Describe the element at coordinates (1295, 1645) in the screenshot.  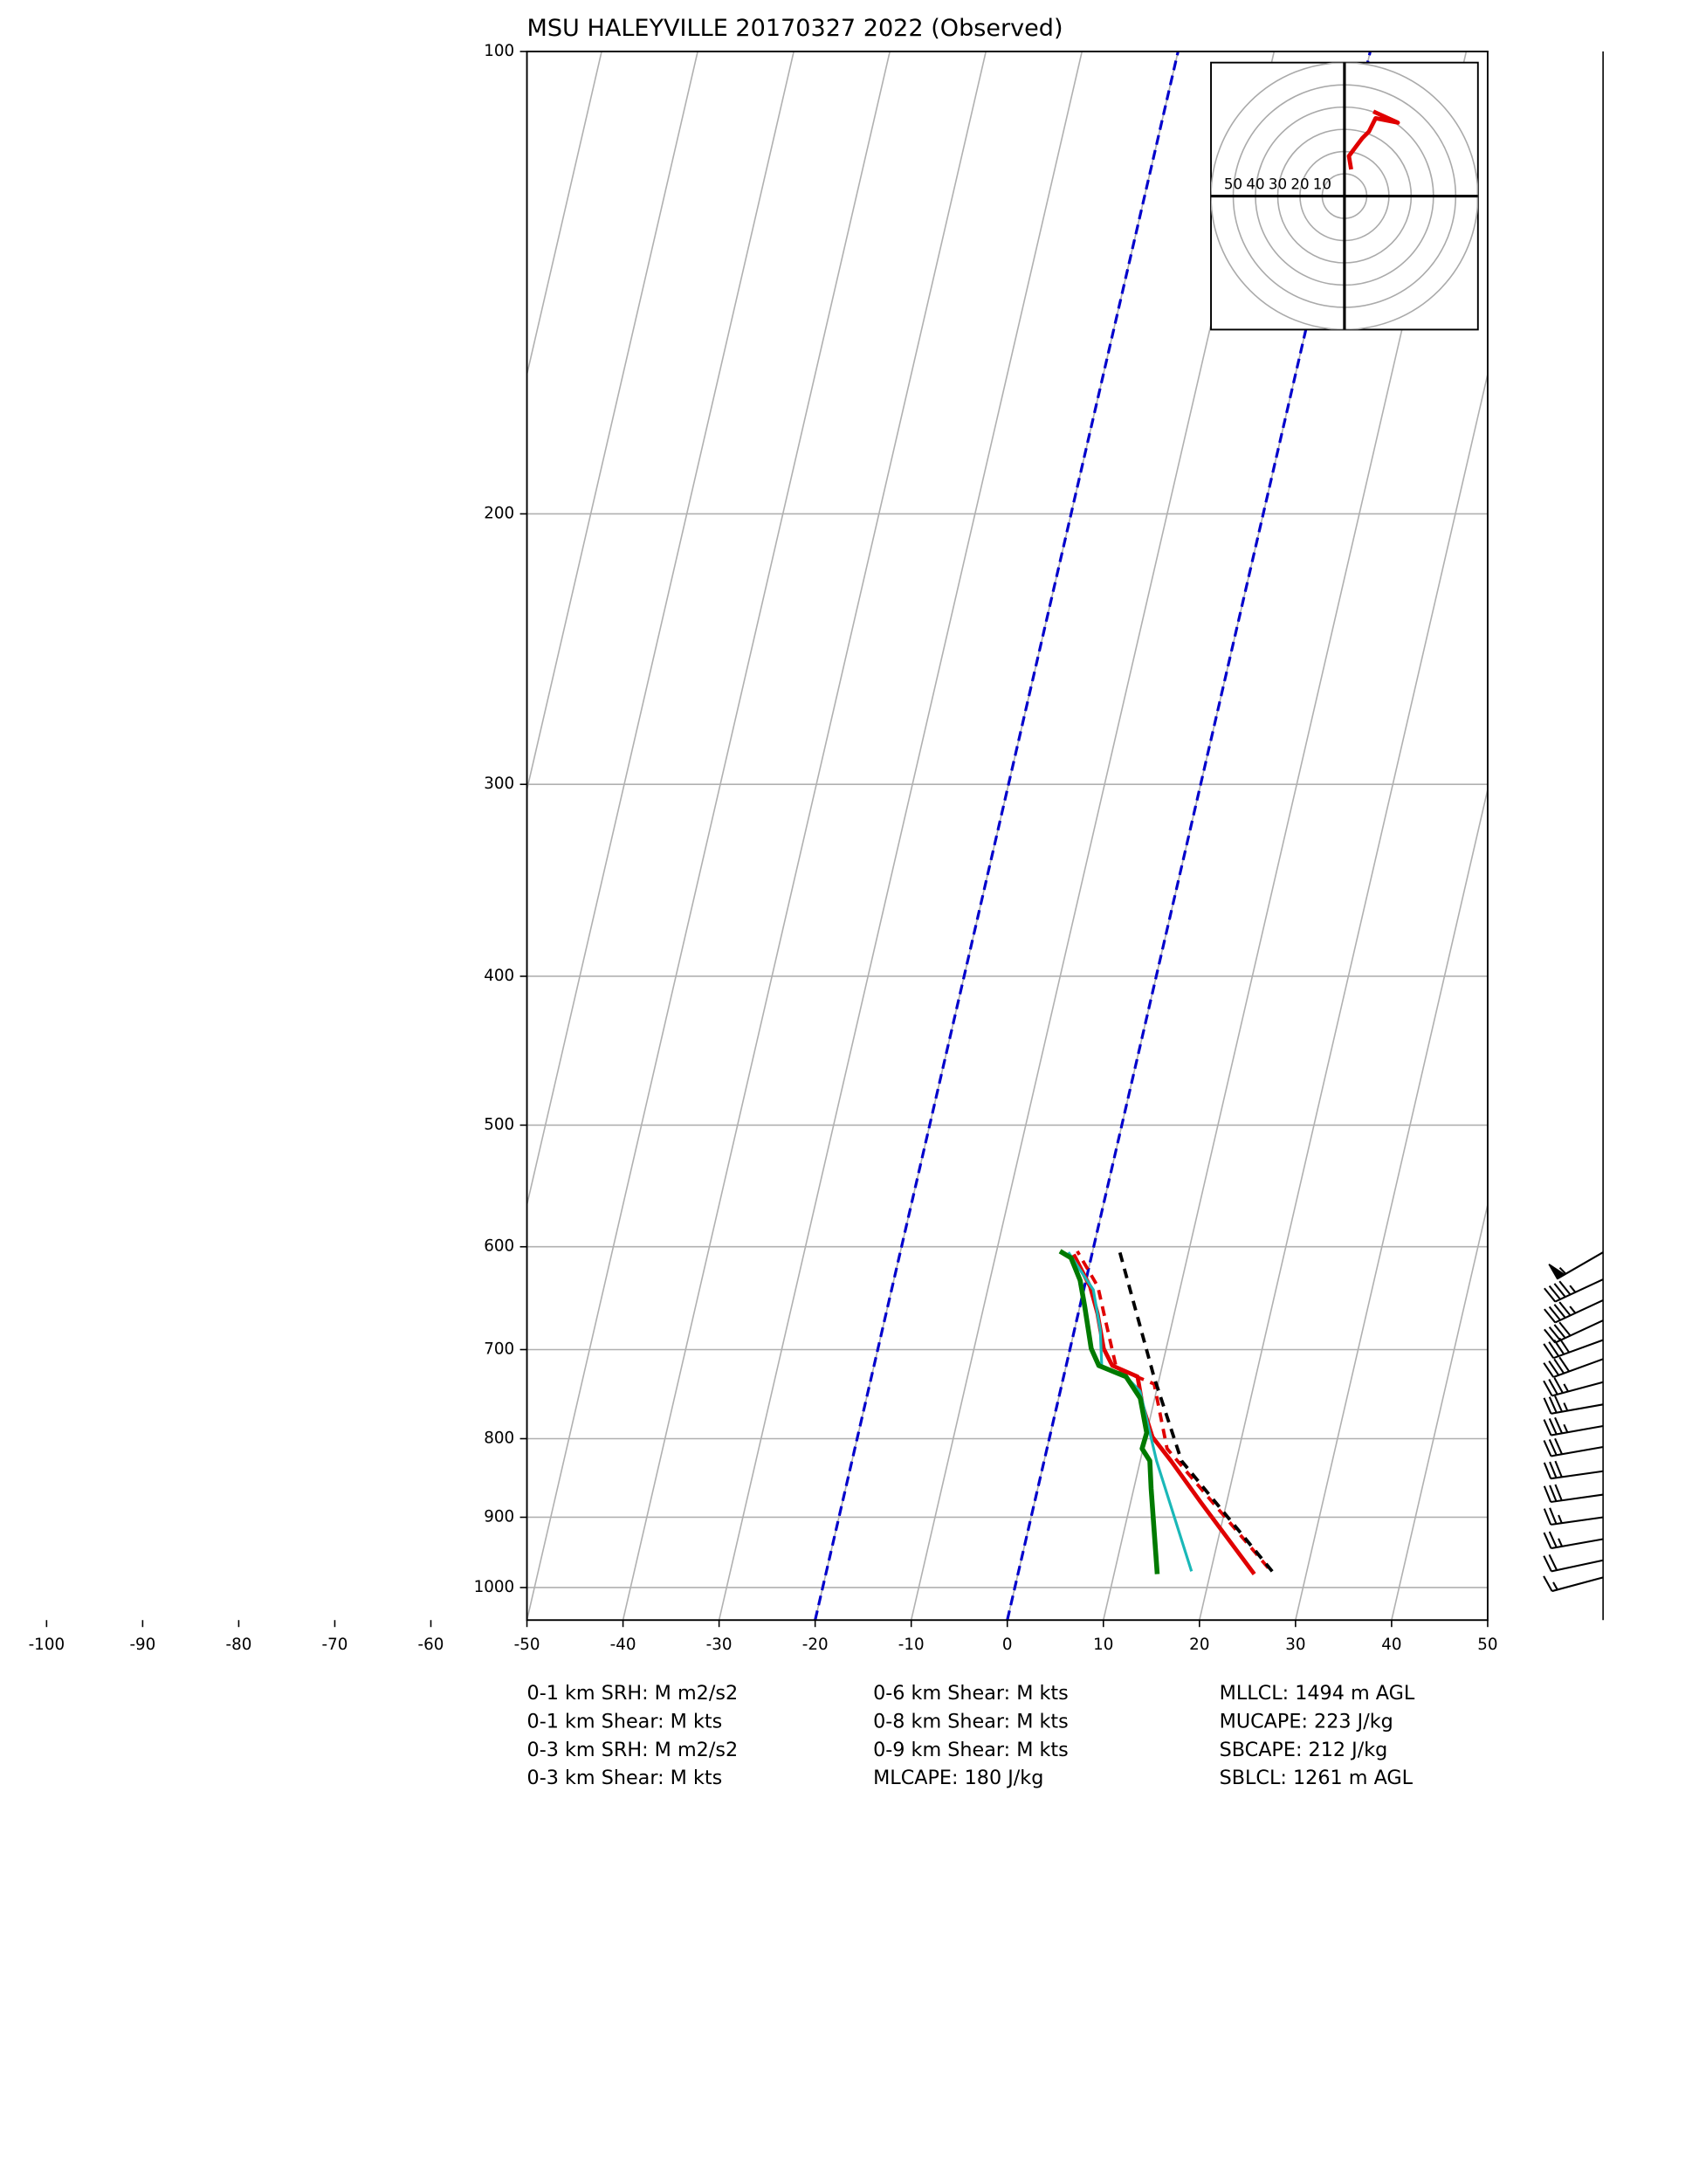
I see `x-tick-label: 30` at that location.